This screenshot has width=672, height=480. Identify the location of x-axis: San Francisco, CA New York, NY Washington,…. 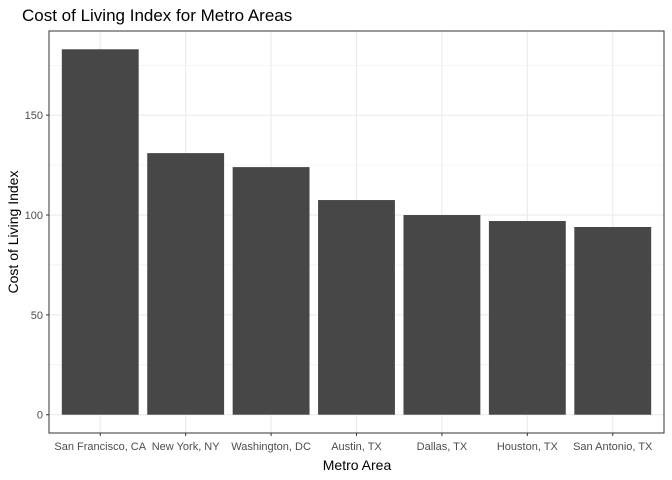
(353, 443).